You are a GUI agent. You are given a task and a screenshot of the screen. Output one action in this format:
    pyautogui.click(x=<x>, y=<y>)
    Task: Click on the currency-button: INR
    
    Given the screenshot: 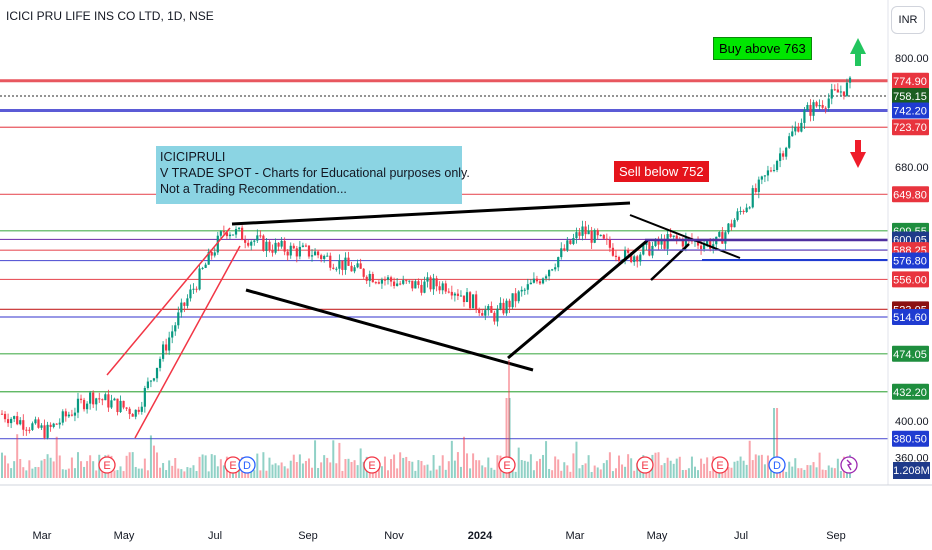 What is the action you would take?
    pyautogui.click(x=908, y=20)
    